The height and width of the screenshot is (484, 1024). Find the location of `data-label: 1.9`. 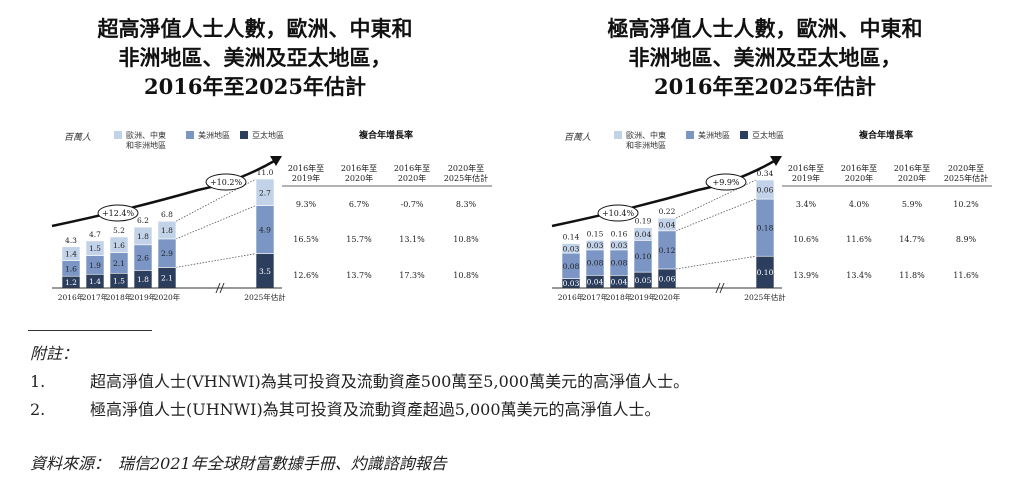

data-label: 1.9 is located at coordinates (95, 265).